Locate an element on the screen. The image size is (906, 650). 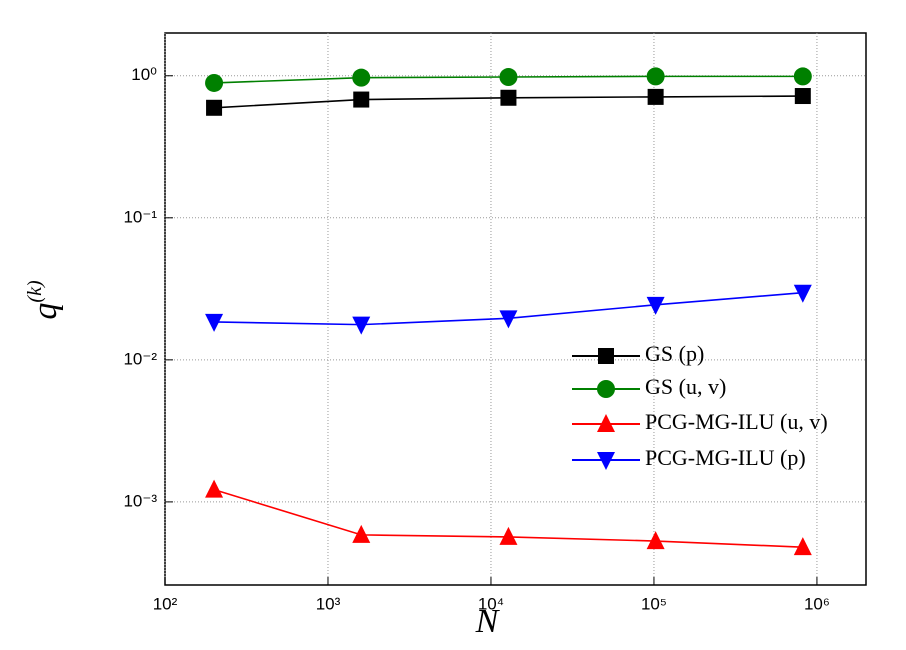
x-tick-label: 10⁴ is located at coordinates (491, 603).